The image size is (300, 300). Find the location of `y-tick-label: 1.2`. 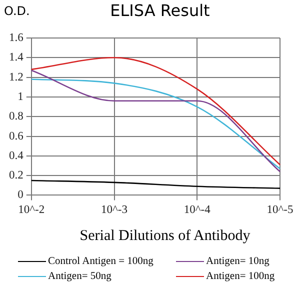

y-tick-label: 1.2 is located at coordinates (16, 77).